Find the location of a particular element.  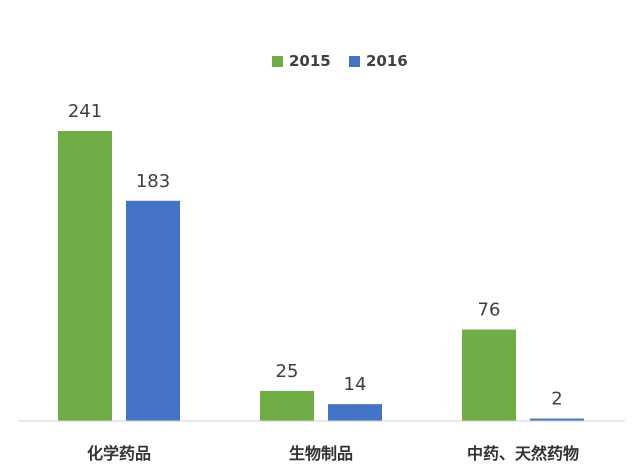

legend-item-2015: 2015 is located at coordinates (301, 61).